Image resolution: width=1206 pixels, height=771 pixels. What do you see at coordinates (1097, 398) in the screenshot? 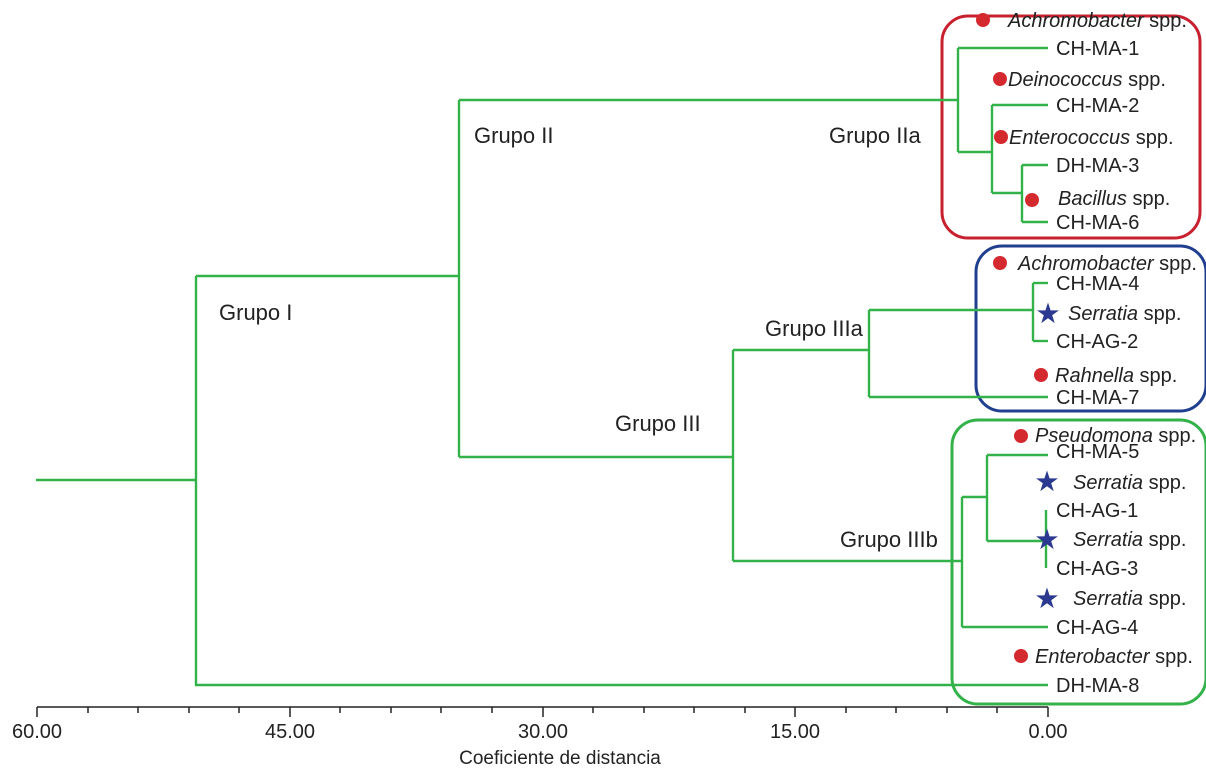
I see `strain-label: CH-MA-7` at bounding box center [1097, 398].